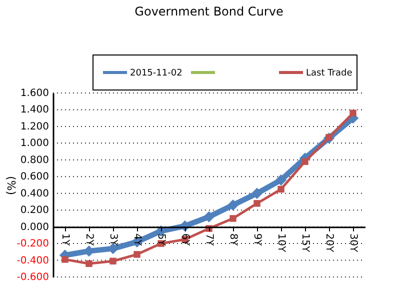 This screenshot has height=292, width=413. Describe the element at coordinates (185, 240) in the screenshot. I see `x-tick-label: 6Y` at that location.